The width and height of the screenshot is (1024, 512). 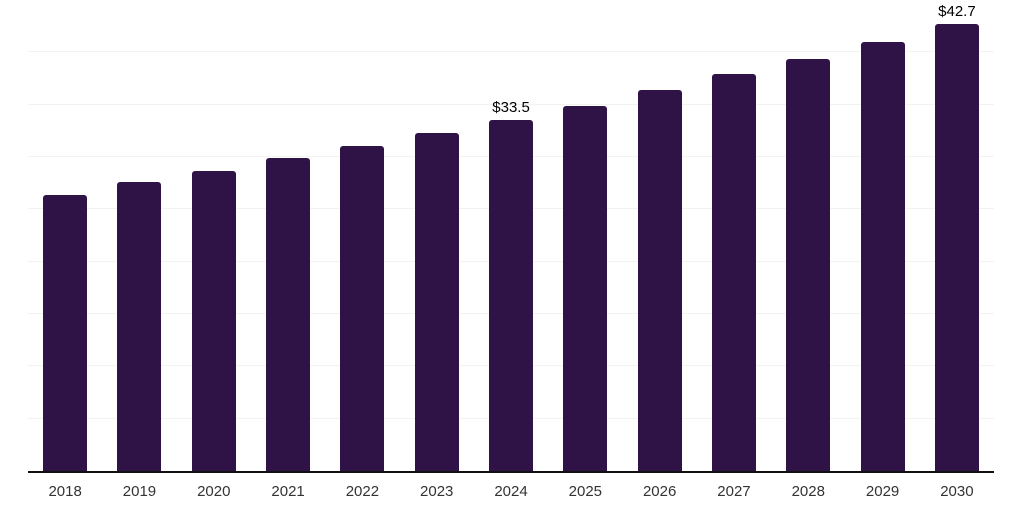 I want to click on bar-slot-2019, so click(x=139, y=235).